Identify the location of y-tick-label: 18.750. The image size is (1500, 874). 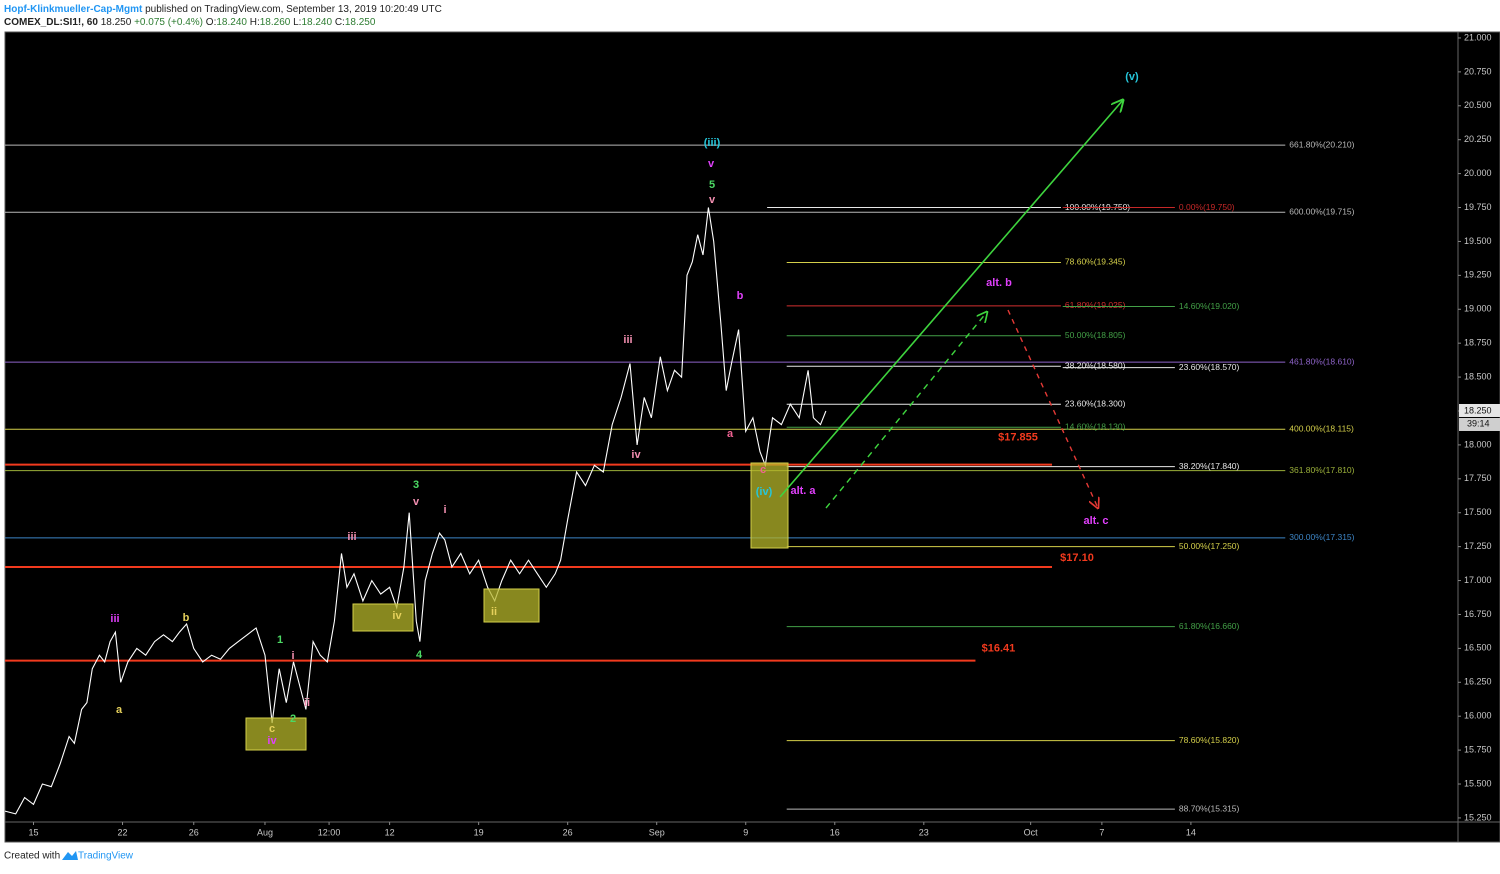
(1478, 343).